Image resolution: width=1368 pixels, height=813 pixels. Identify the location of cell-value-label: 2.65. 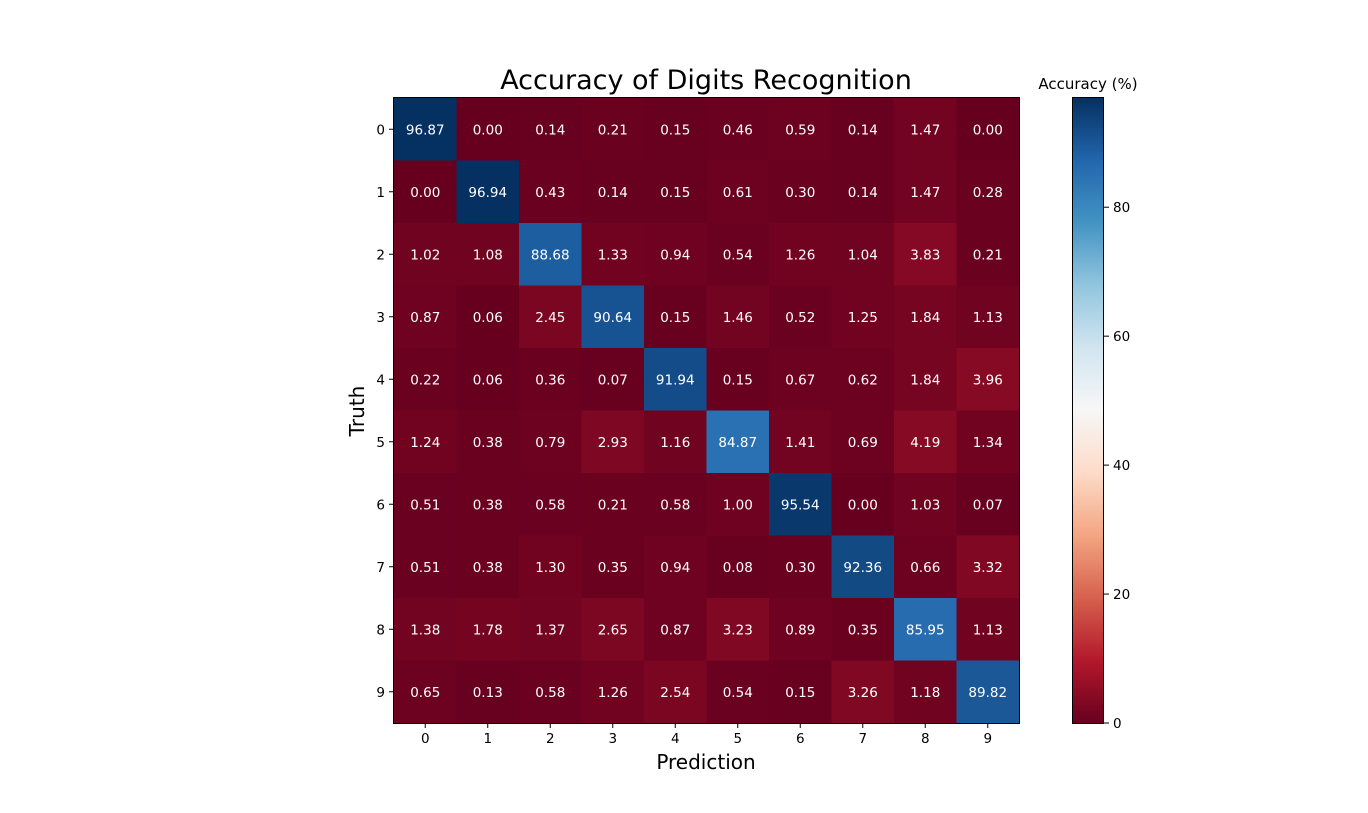
(613, 630).